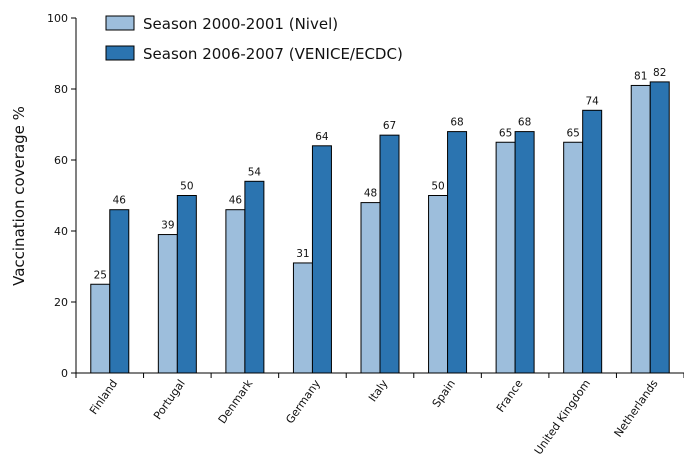  What do you see at coordinates (273, 54) in the screenshot?
I see `legend-label: Season 2006-2007 (VENICE/ECDC)` at bounding box center [273, 54].